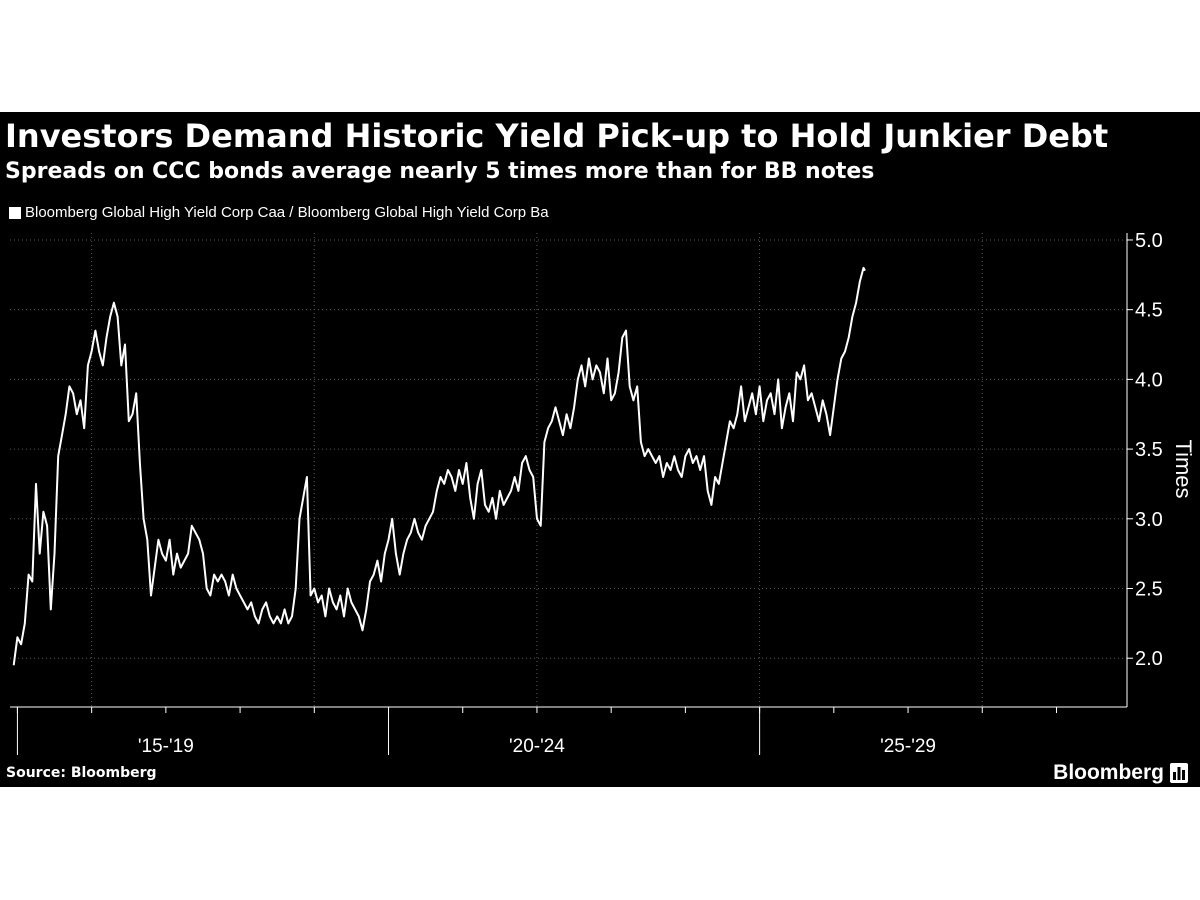 This screenshot has width=1200, height=900. Describe the element at coordinates (1149, 450) in the screenshot. I see `y-tick-label: 3.5` at that location.